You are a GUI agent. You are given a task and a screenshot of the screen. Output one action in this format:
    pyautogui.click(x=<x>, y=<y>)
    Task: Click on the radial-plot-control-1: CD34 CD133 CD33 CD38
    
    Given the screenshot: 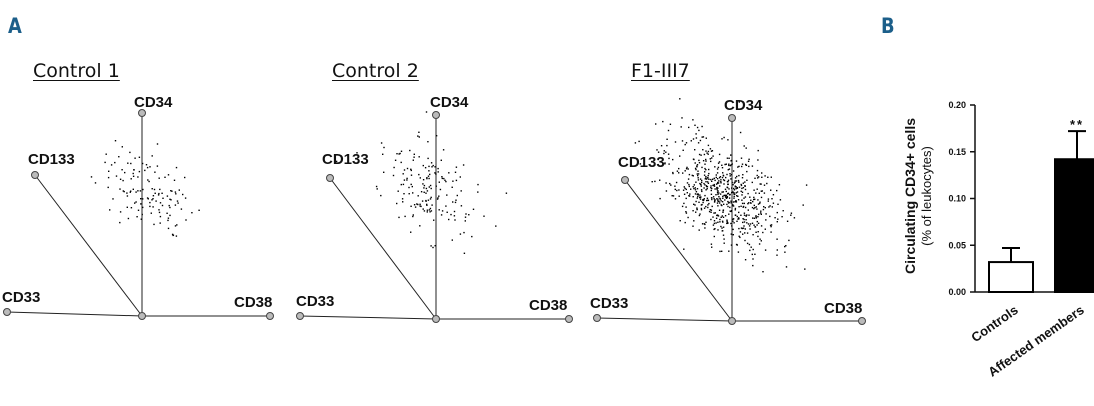 What is the action you would take?
    pyautogui.click(x=138, y=207)
    